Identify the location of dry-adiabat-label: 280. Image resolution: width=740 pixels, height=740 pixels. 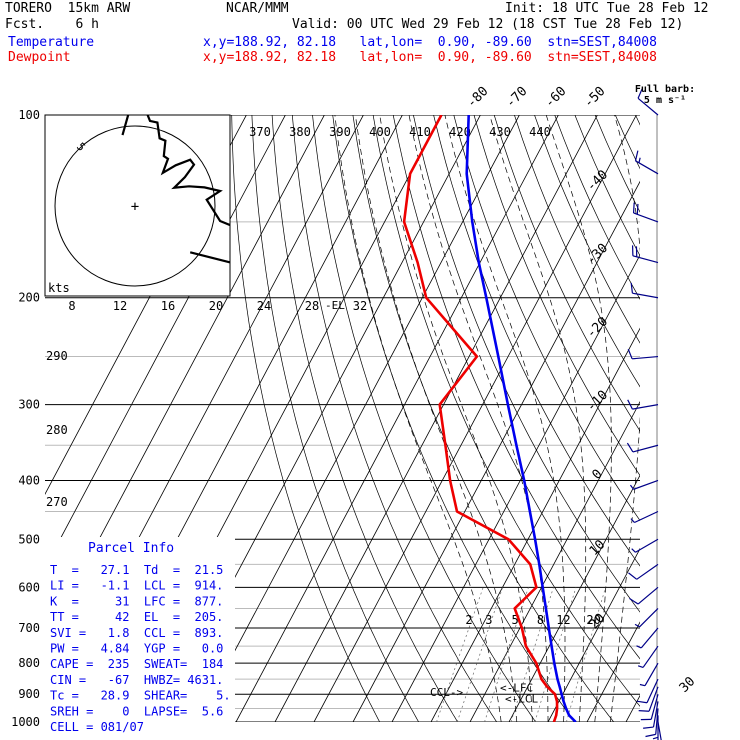
(57, 430).